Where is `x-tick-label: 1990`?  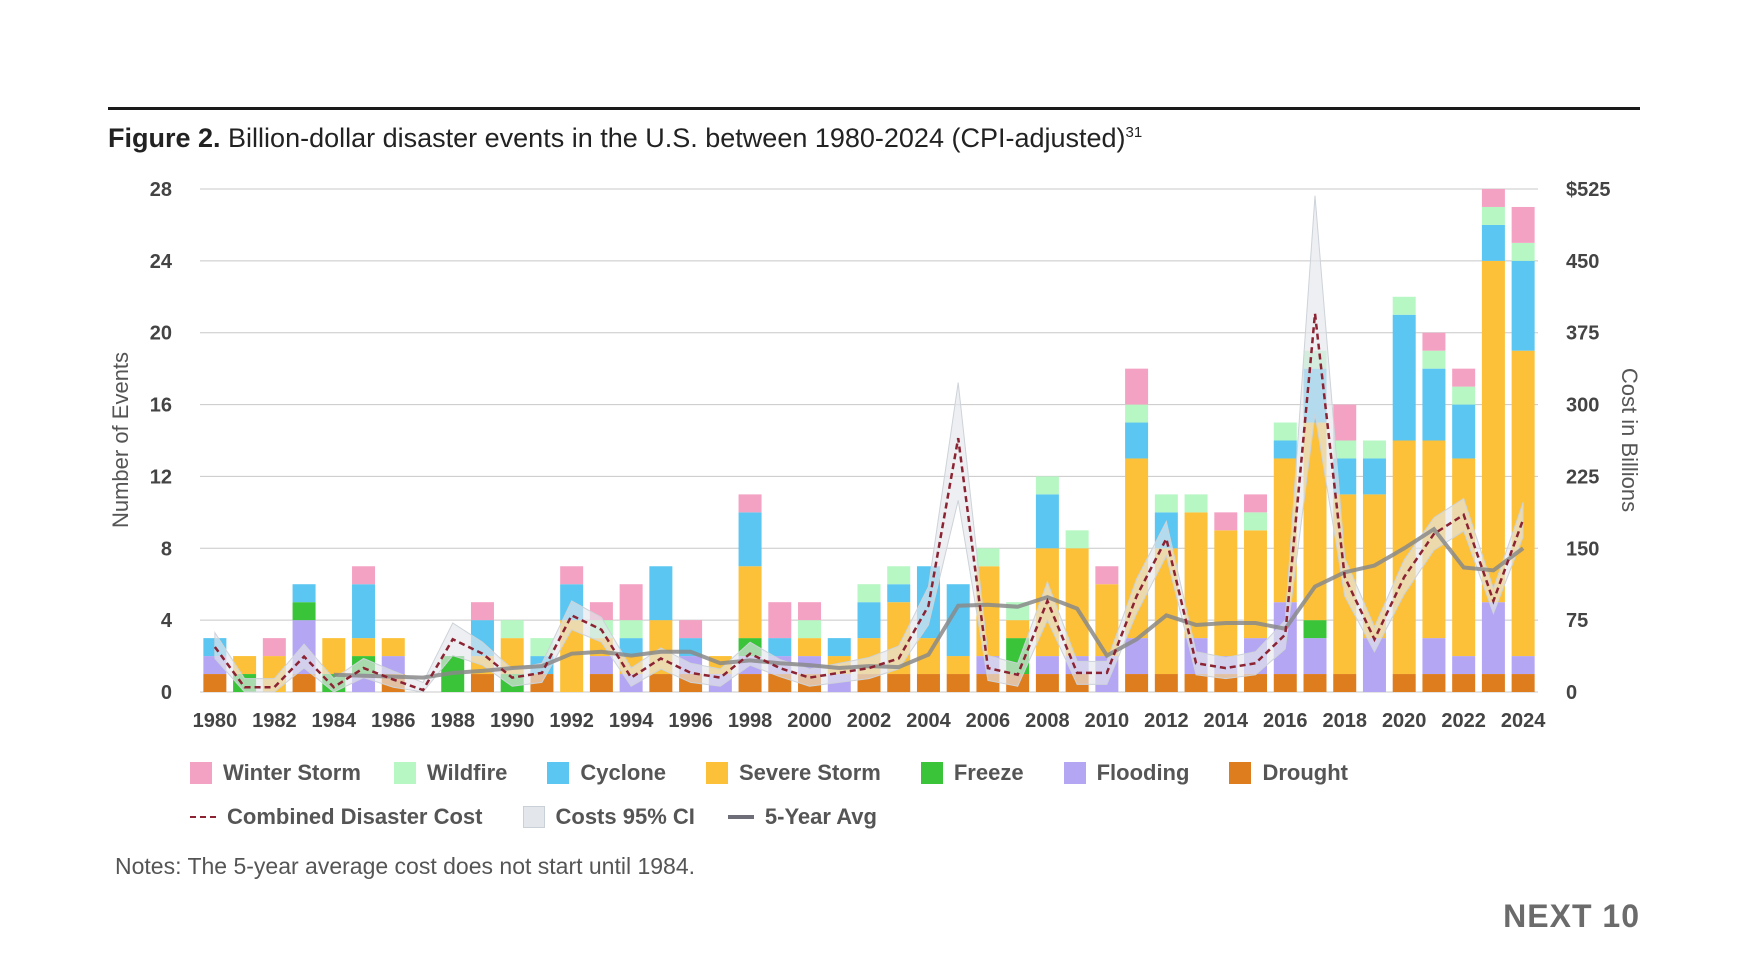 x-tick-label: 1990 is located at coordinates (512, 721).